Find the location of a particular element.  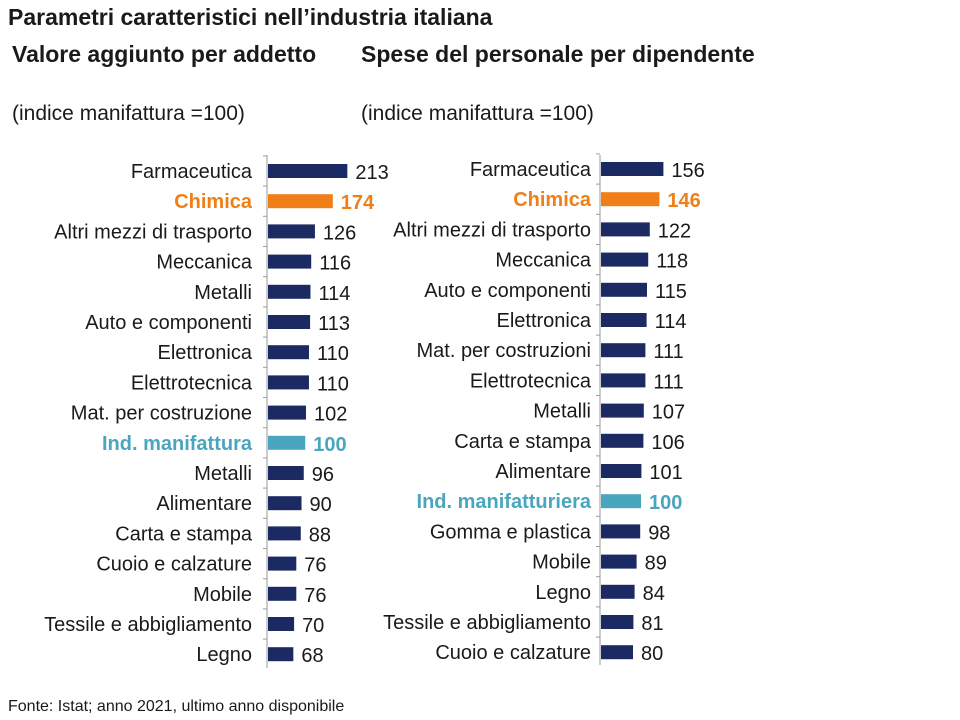

value-label: 116 is located at coordinates (335, 264).